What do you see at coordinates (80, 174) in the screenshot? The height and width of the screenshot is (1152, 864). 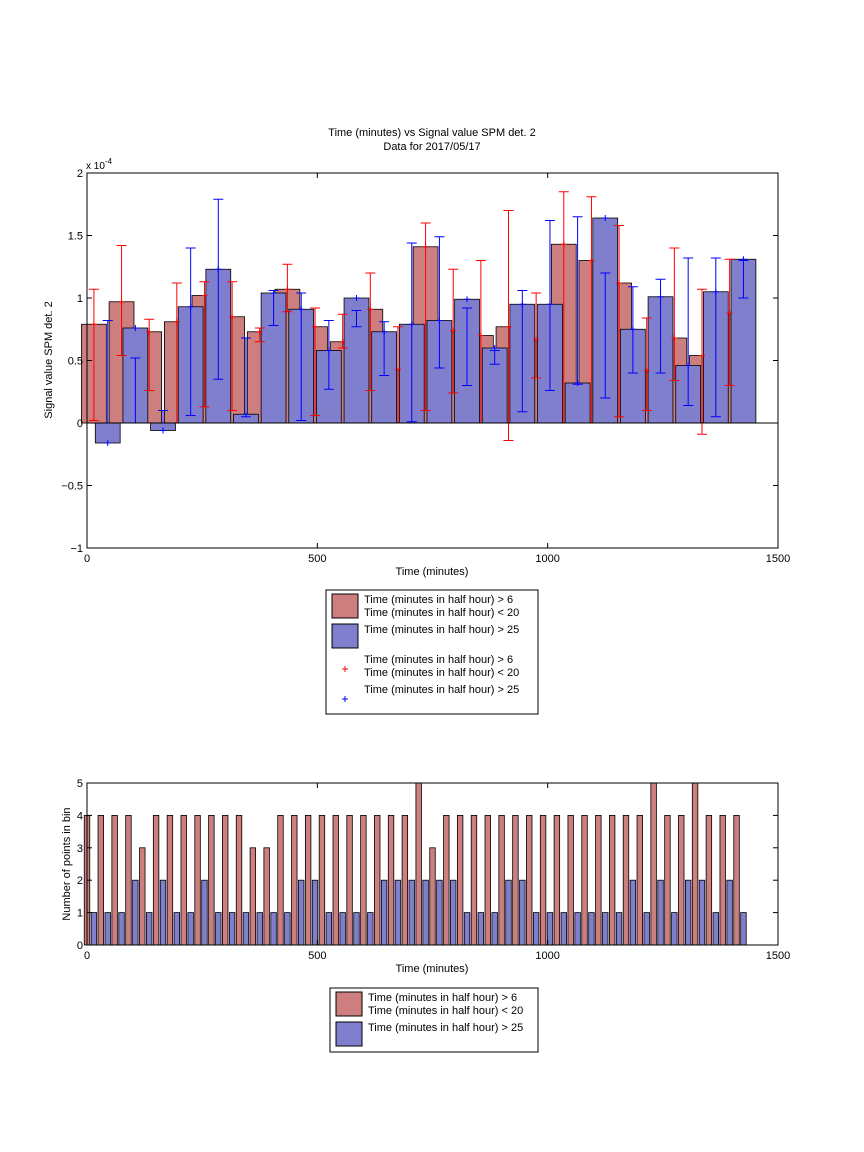 I see `y-tick-label: 2` at bounding box center [80, 174].